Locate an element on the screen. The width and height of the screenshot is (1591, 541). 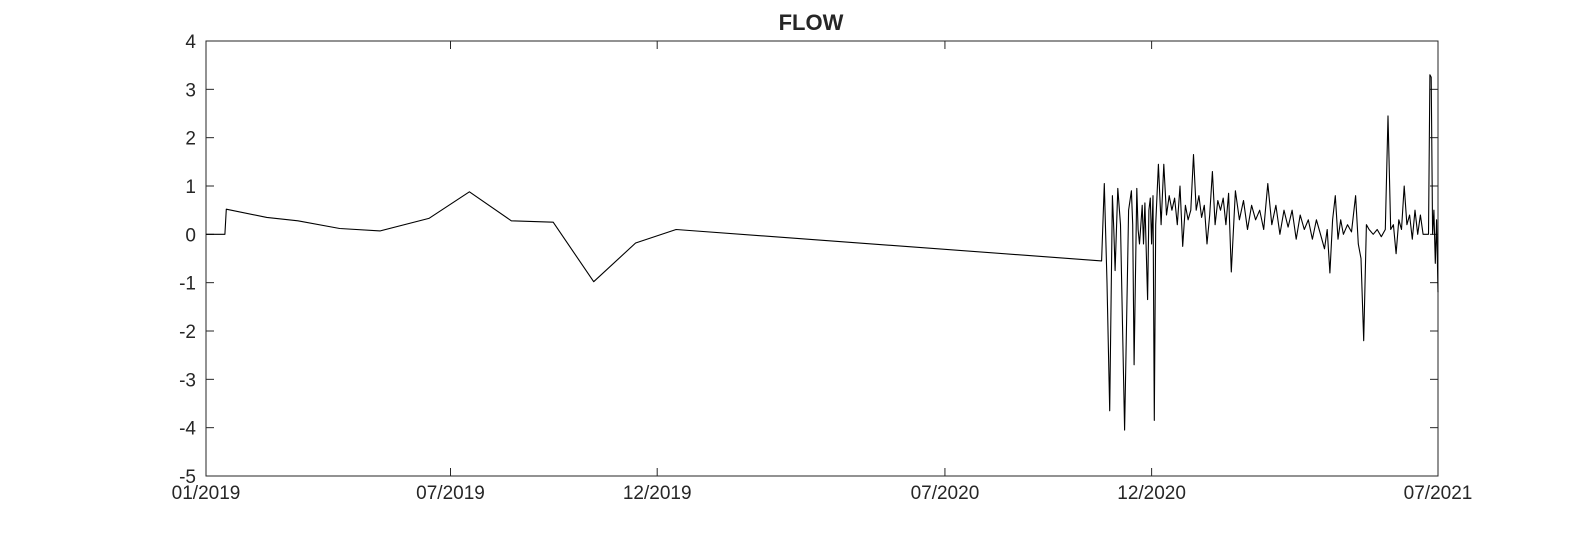
x-tick-label: 12/2019 is located at coordinates (657, 493).